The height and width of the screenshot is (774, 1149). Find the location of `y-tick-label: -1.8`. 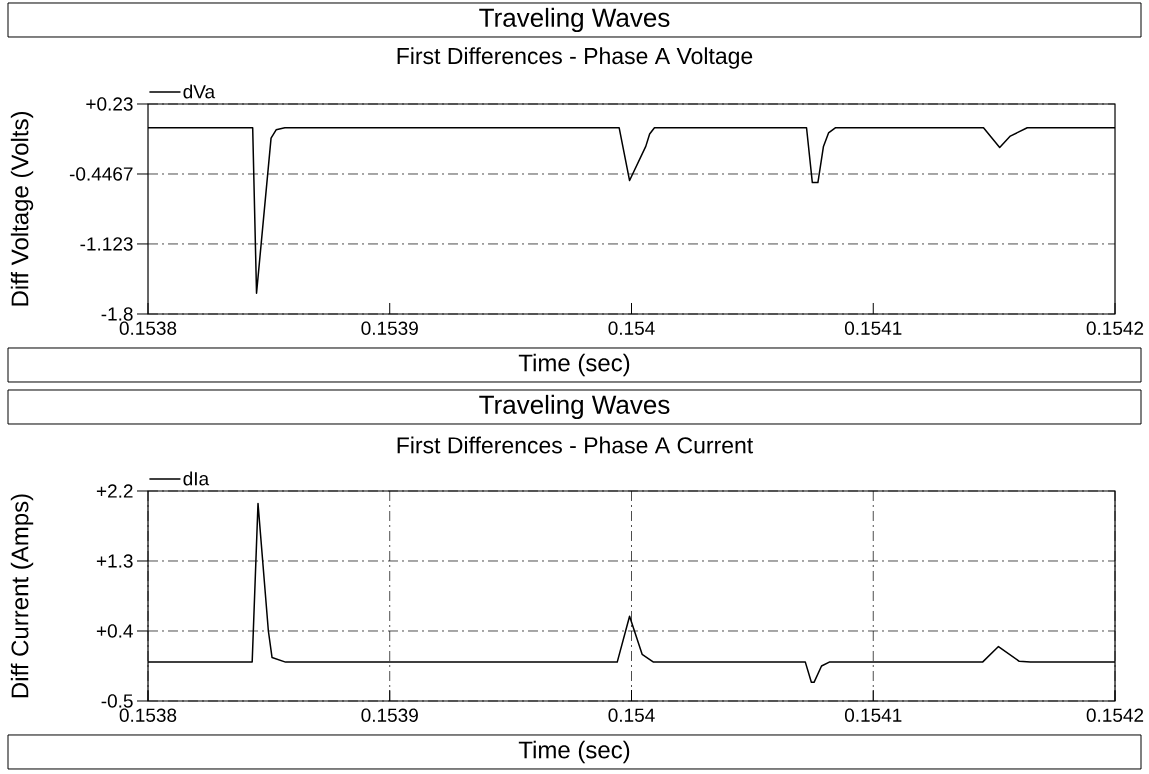

y-tick-label: -1.8 is located at coordinates (117, 314).